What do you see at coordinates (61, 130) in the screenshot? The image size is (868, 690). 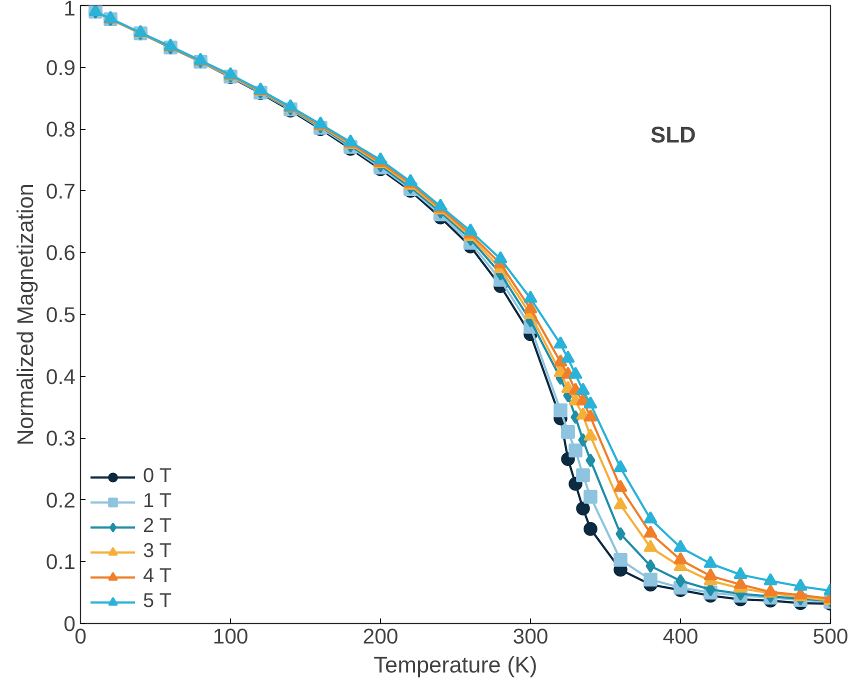 I see `y-tick-label: 0.8` at bounding box center [61, 130].